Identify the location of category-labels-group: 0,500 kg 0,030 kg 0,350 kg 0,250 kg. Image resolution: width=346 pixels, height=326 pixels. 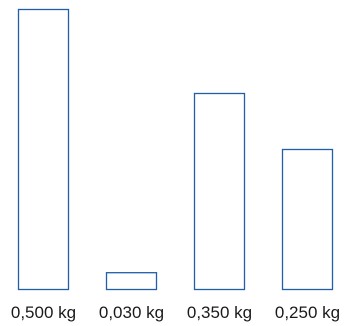
(175, 312).